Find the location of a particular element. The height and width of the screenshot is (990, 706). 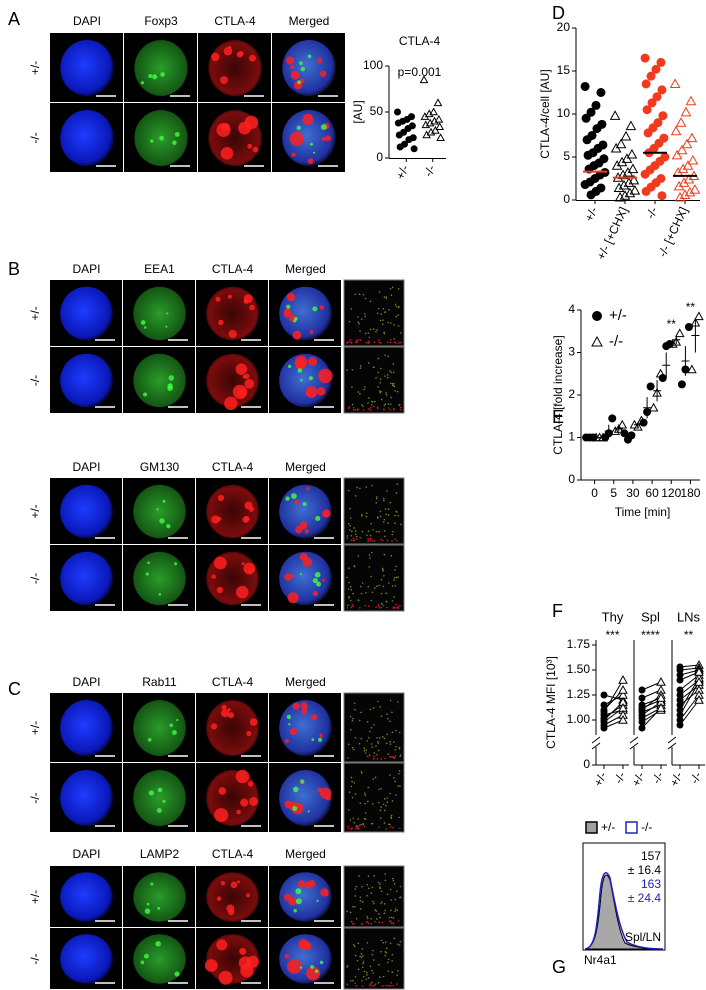

pair-line is located at coordinates (689, 712).